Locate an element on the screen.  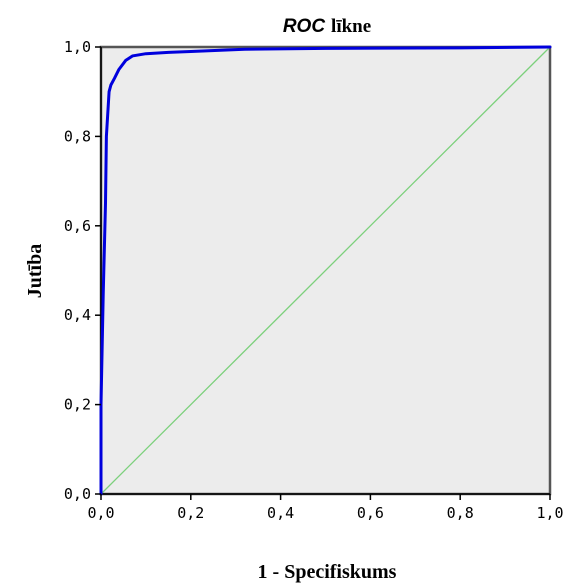
x-tick-label: 0,0 is located at coordinates (100, 513).